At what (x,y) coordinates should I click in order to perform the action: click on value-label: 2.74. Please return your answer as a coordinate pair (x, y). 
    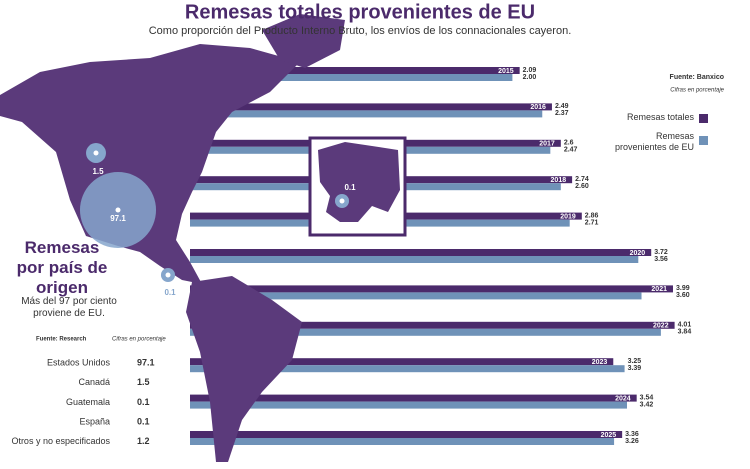
    Looking at the image, I should click on (582, 179).